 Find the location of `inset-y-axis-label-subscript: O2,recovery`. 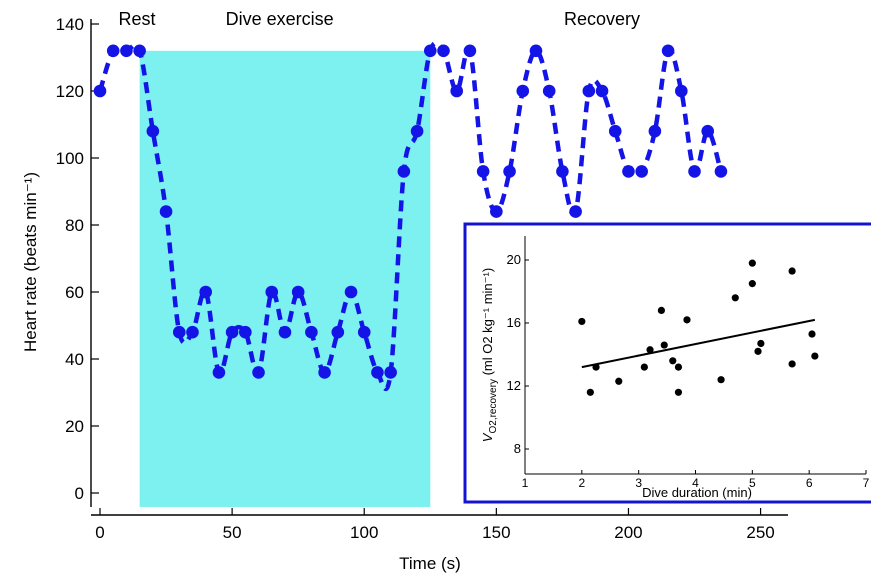

inset-y-axis-label-subscript: O2,recovery is located at coordinates (493, 406).